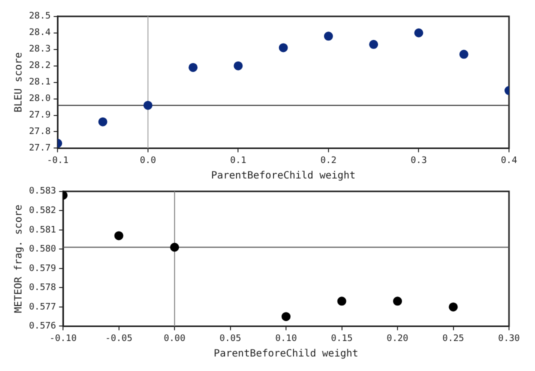 This screenshot has width=535, height=371. I want to click on x-tick-label: 0.4, so click(509, 161).